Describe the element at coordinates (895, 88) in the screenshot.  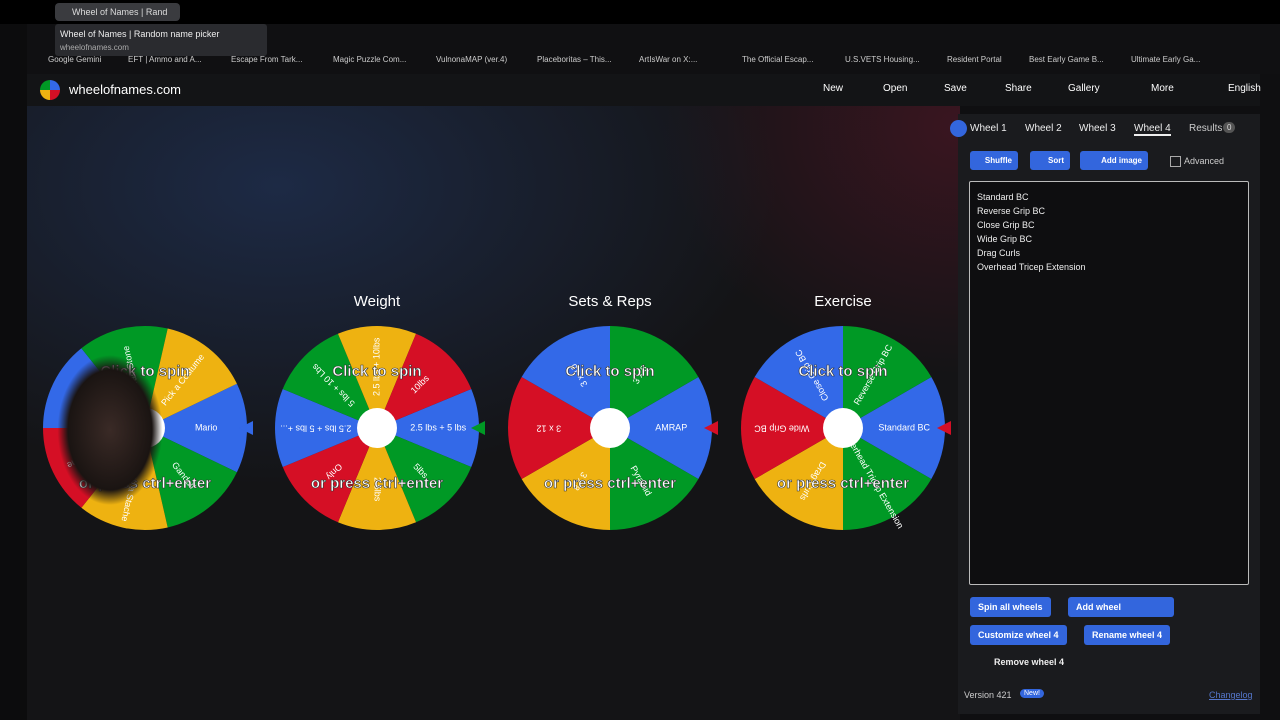
I see `nav-item: Open` at that location.